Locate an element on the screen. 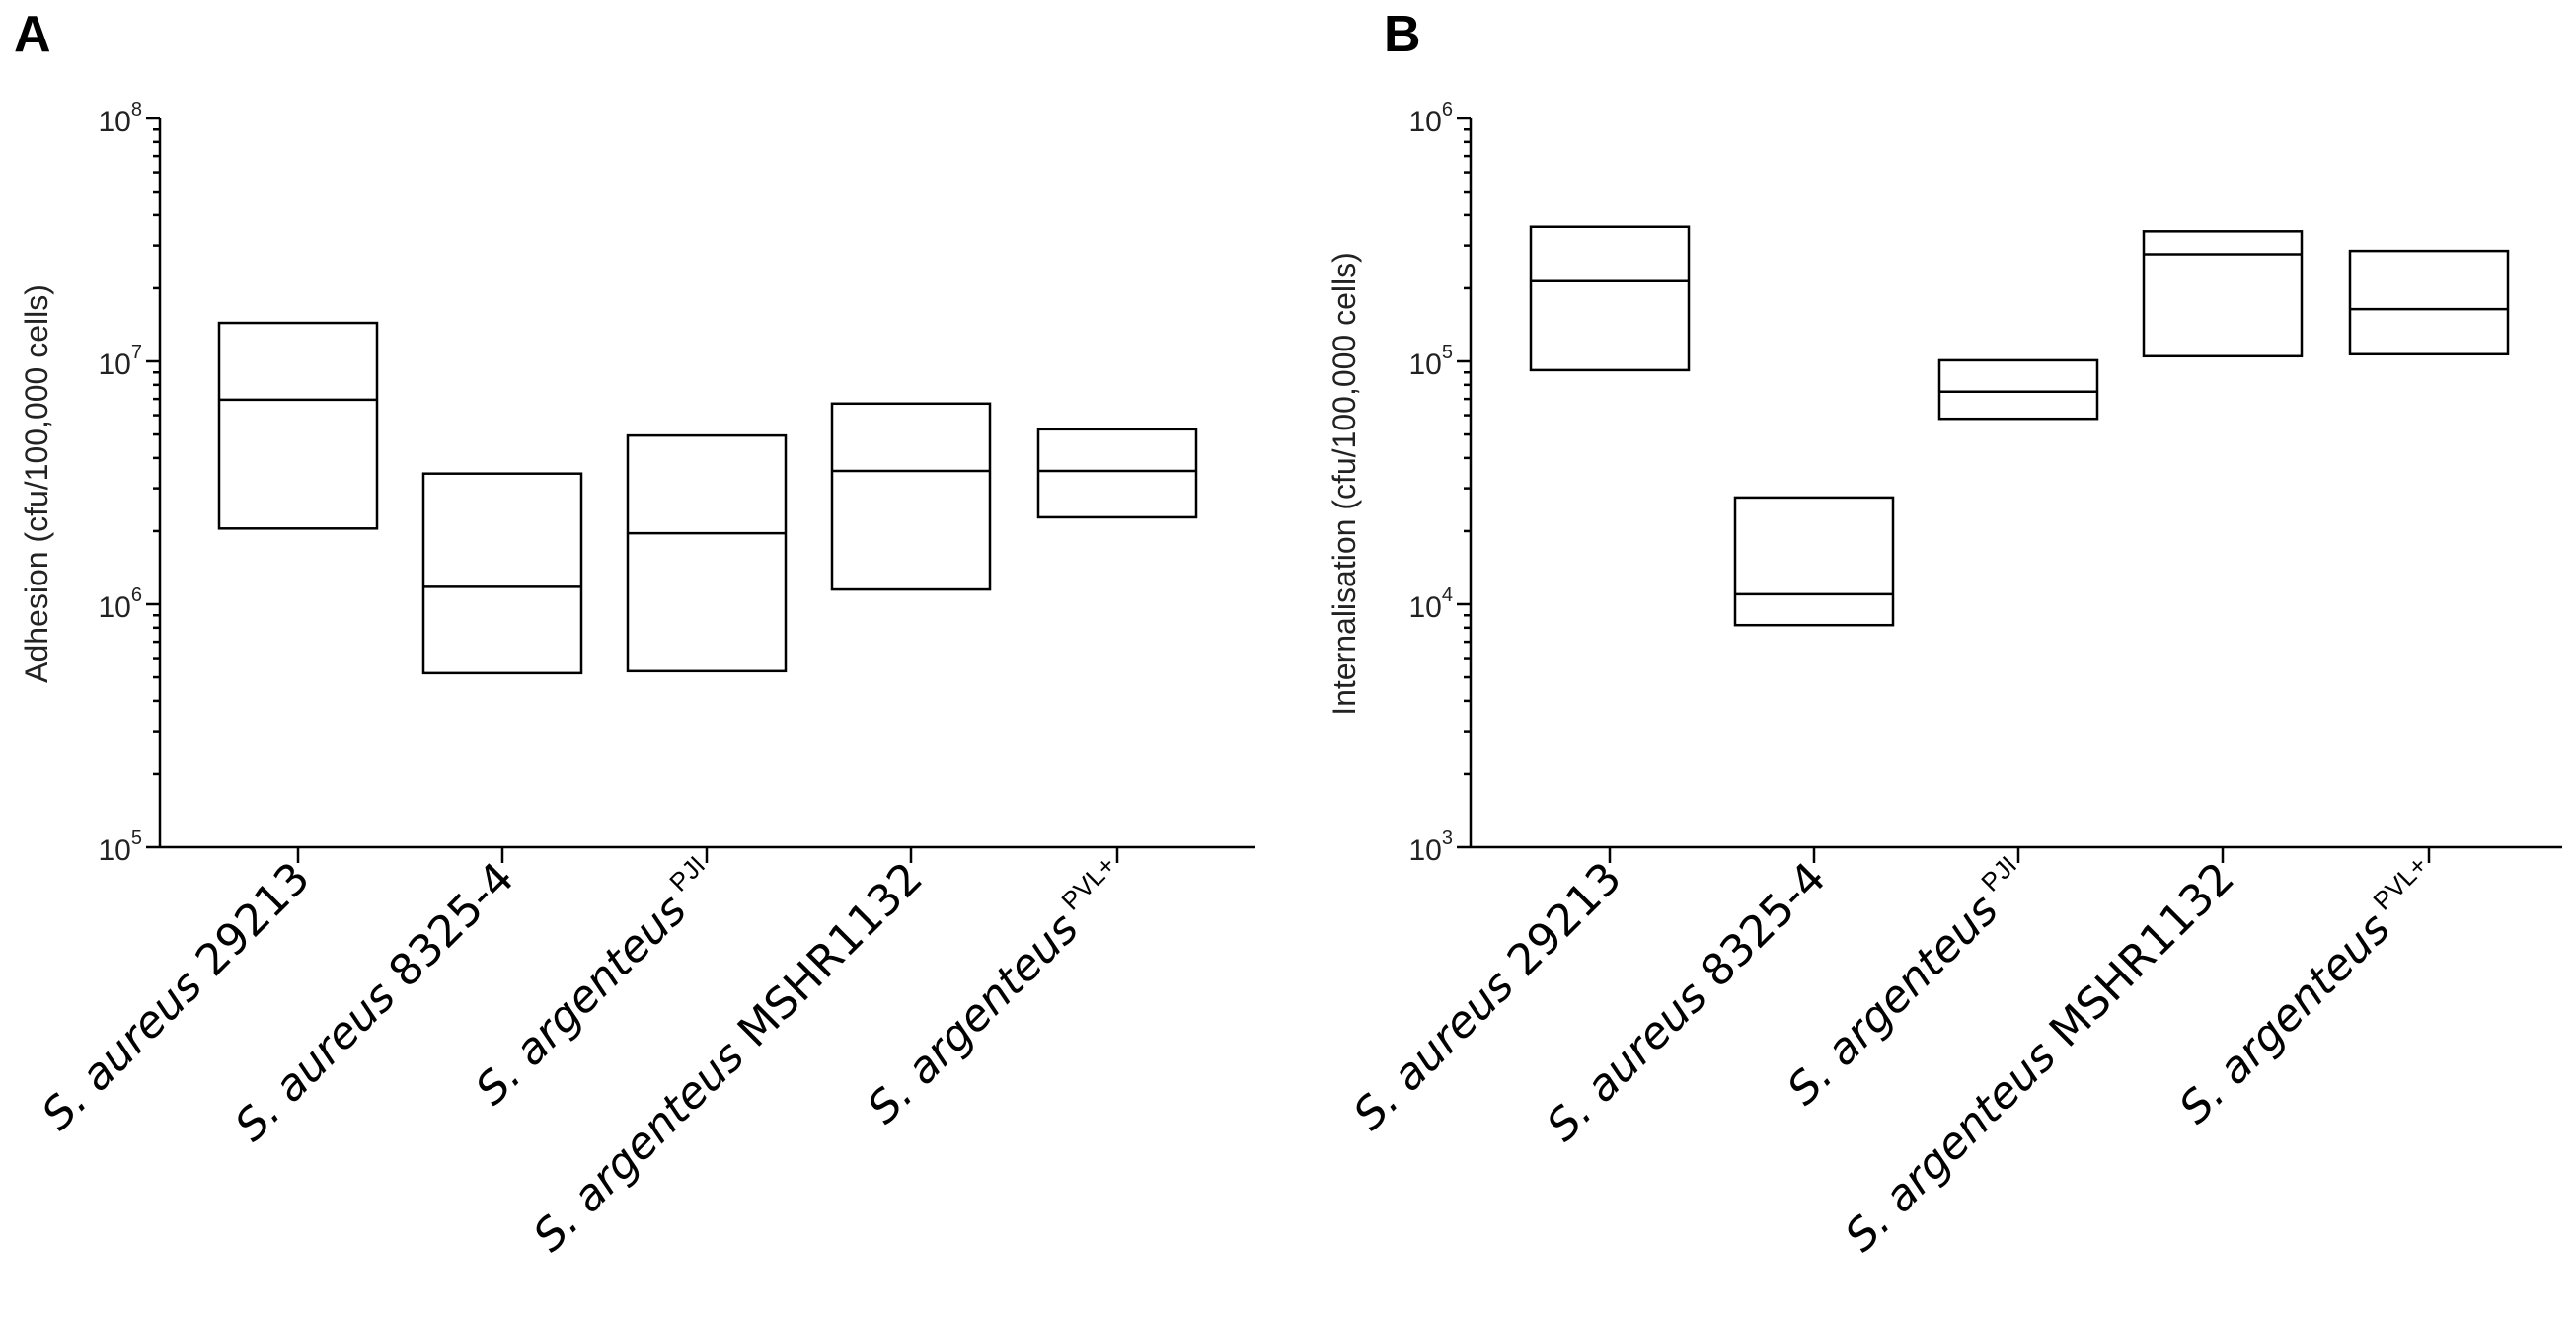 This screenshot has width=2576, height=1324. panel-b-y-axis-title: Internalisation (cfu/100,000 cells) is located at coordinates (1344, 484).